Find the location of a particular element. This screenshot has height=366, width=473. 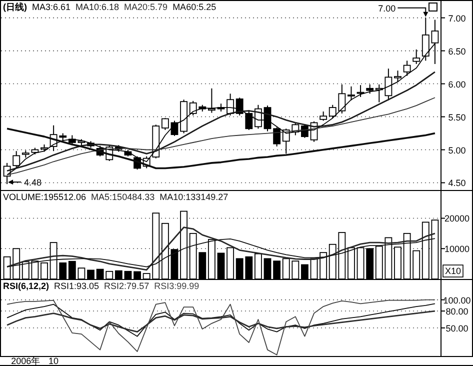

text: X10 is located at coordinates (453, 271).